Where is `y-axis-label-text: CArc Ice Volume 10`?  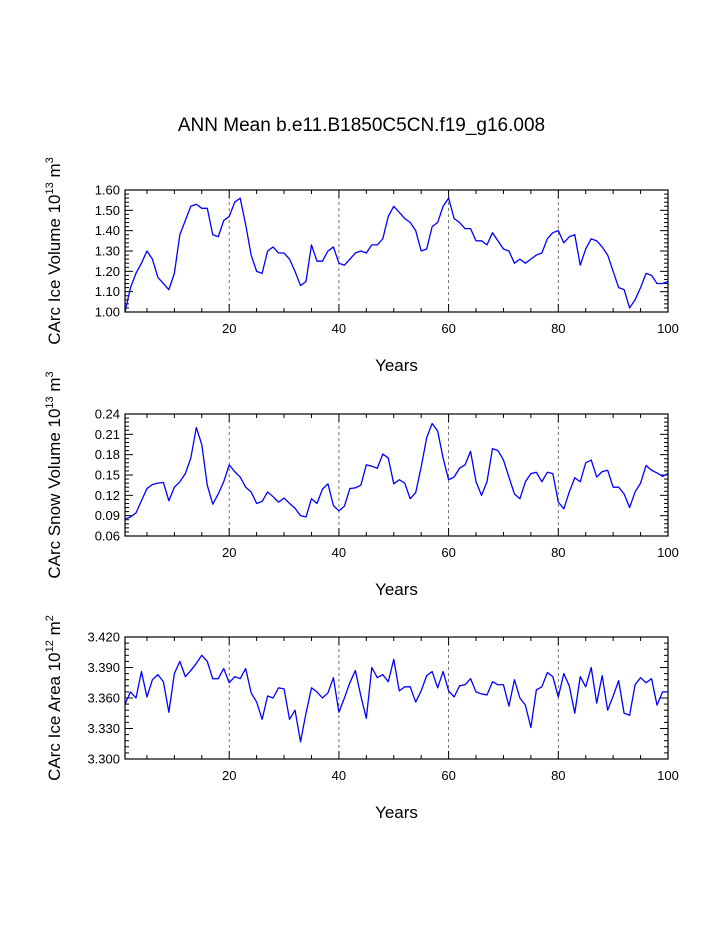
y-axis-label-text: CArc Ice Volume 10 is located at coordinates (54, 270).